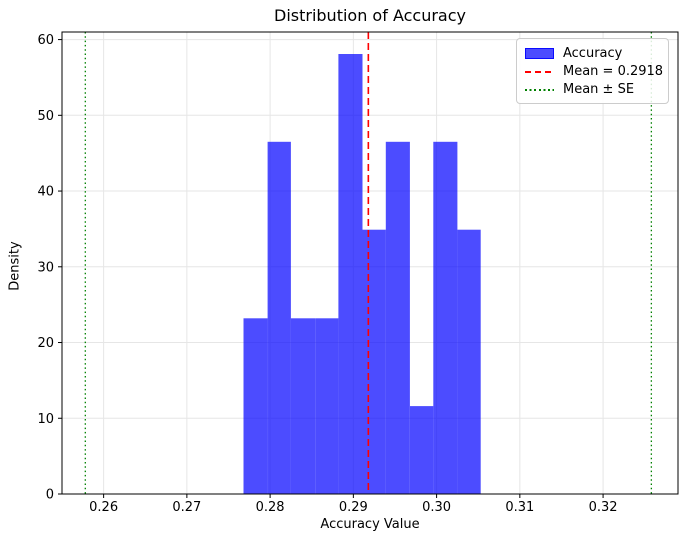  I want to click on legend-label-se: Mean ± SE, so click(599, 89).